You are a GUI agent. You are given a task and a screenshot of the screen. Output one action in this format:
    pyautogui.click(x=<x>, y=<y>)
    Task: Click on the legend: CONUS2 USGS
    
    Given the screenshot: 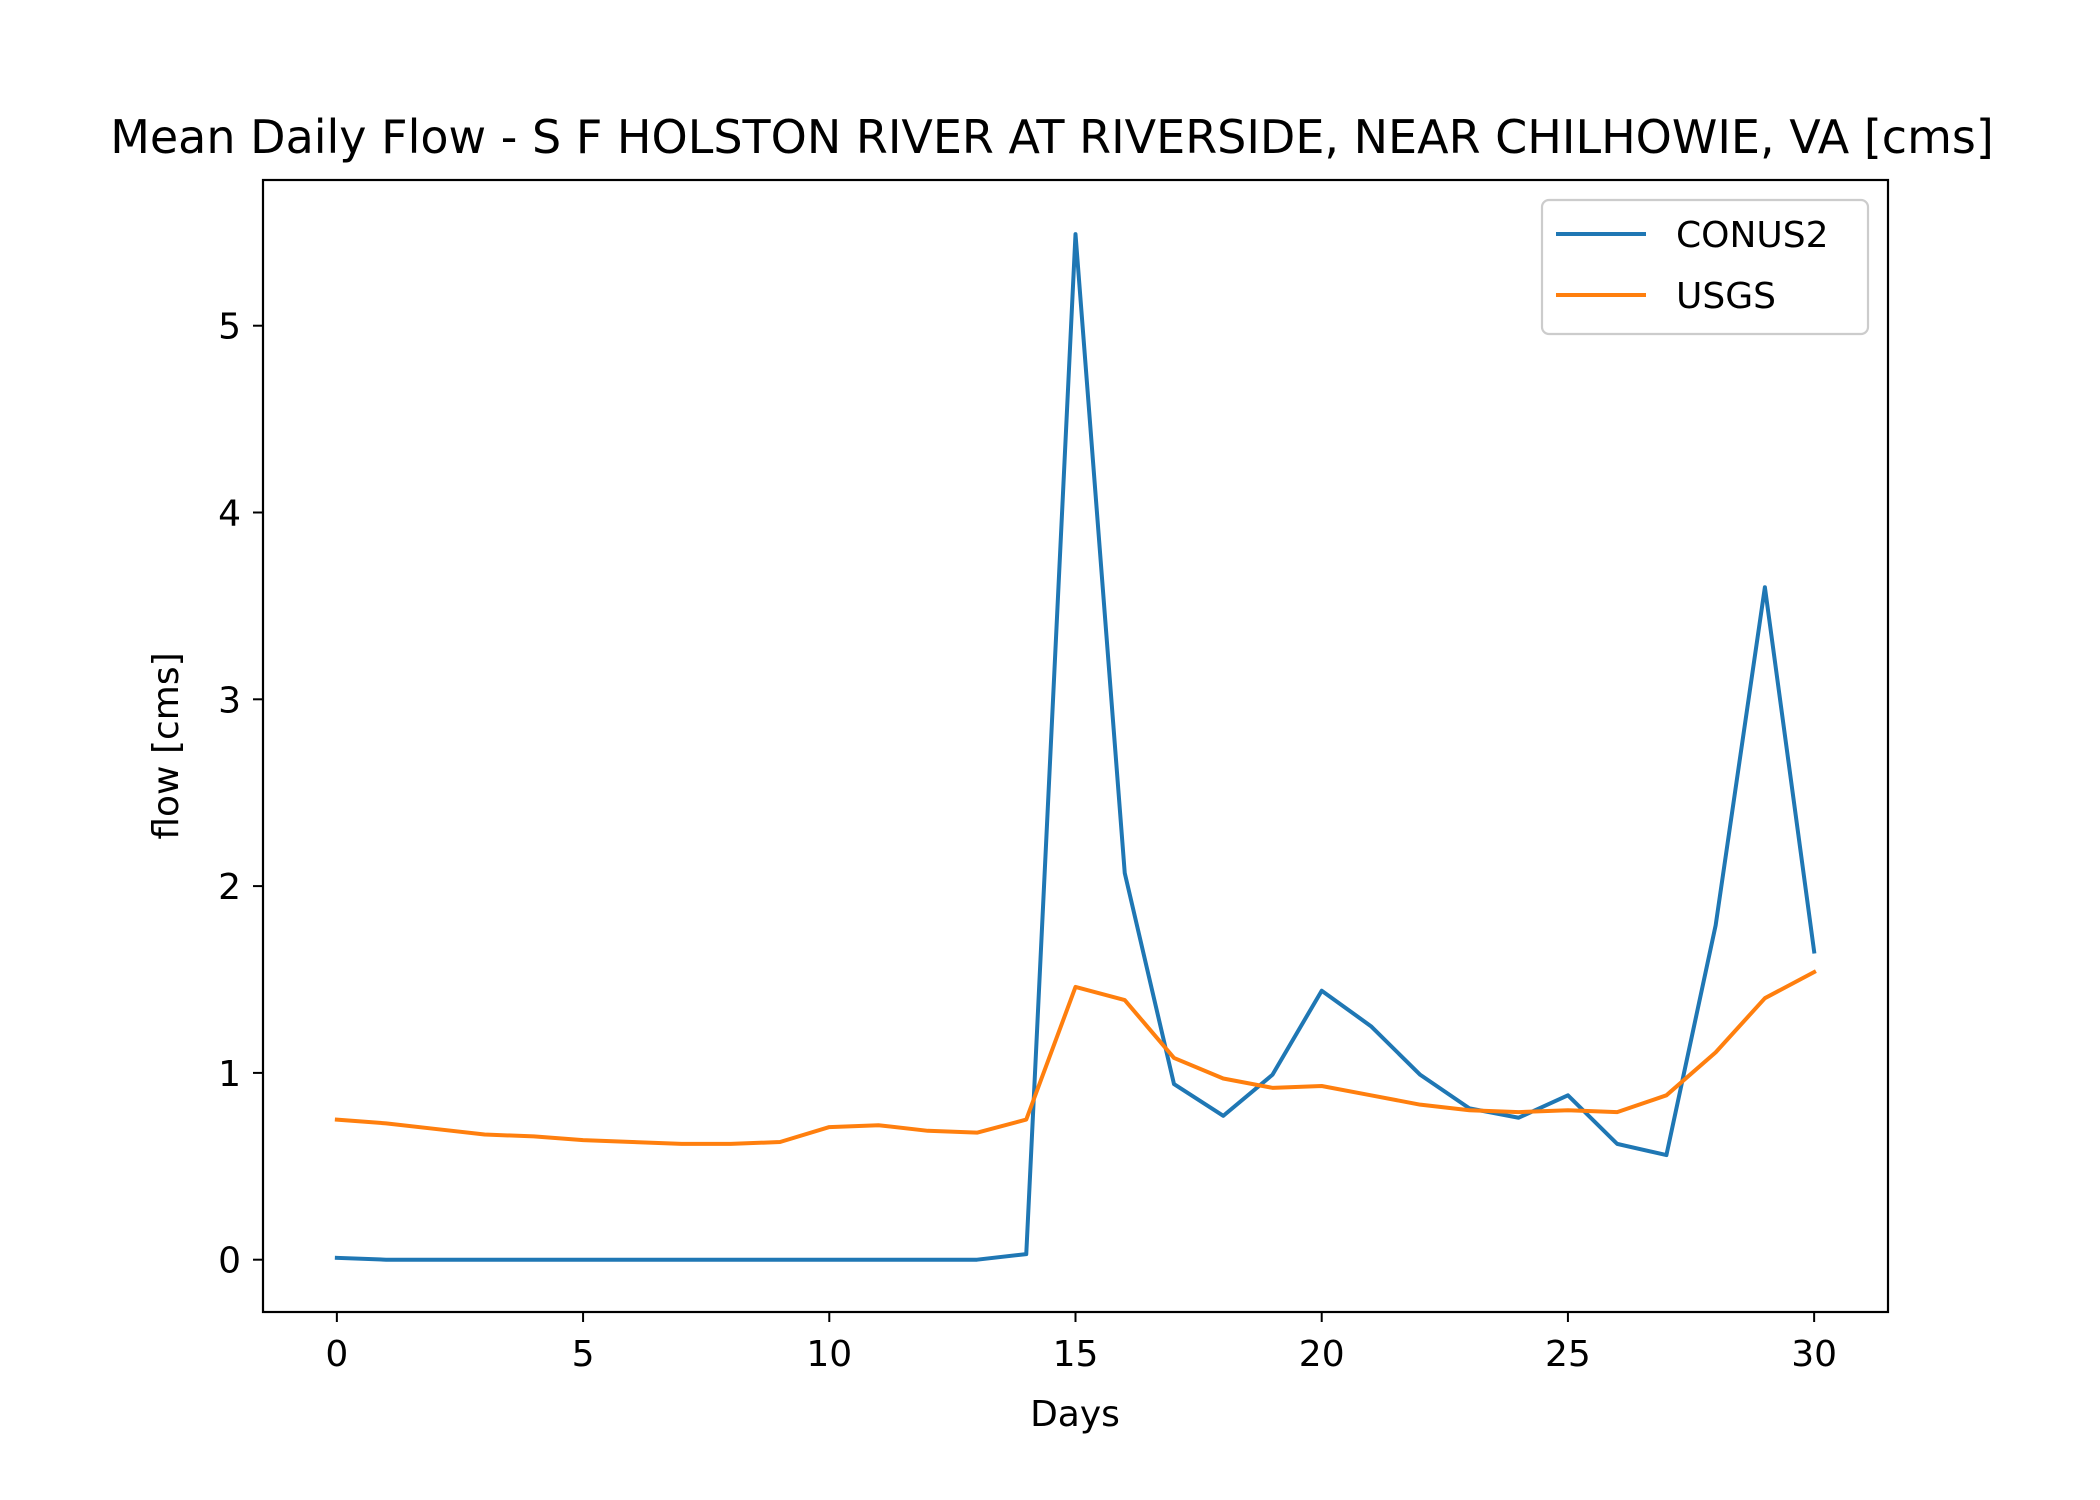 What is the action you would take?
    pyautogui.click(x=1705, y=267)
    